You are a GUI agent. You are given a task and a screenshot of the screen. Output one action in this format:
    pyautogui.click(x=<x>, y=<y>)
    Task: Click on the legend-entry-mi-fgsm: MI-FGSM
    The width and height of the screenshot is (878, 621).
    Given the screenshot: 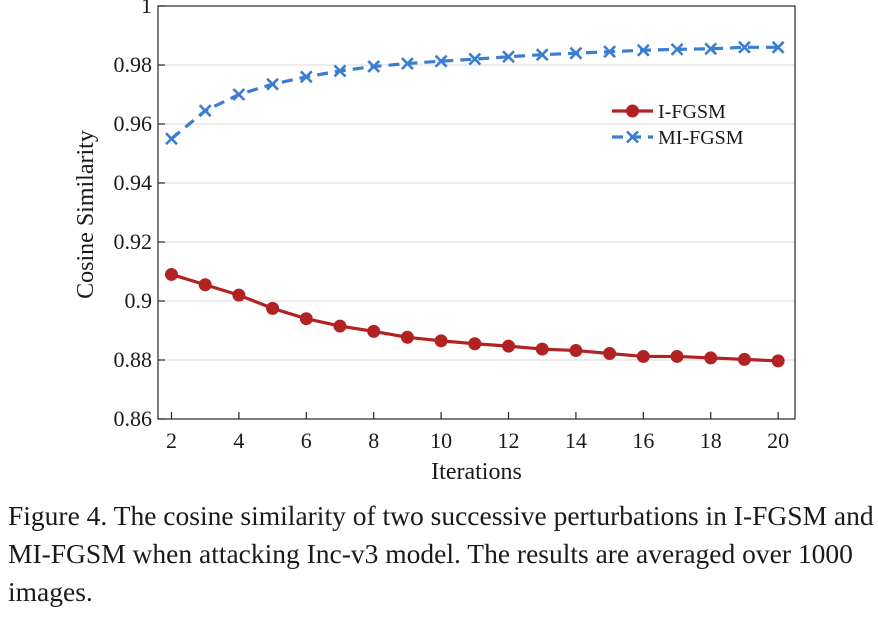 What is the action you would take?
    pyautogui.click(x=678, y=138)
    